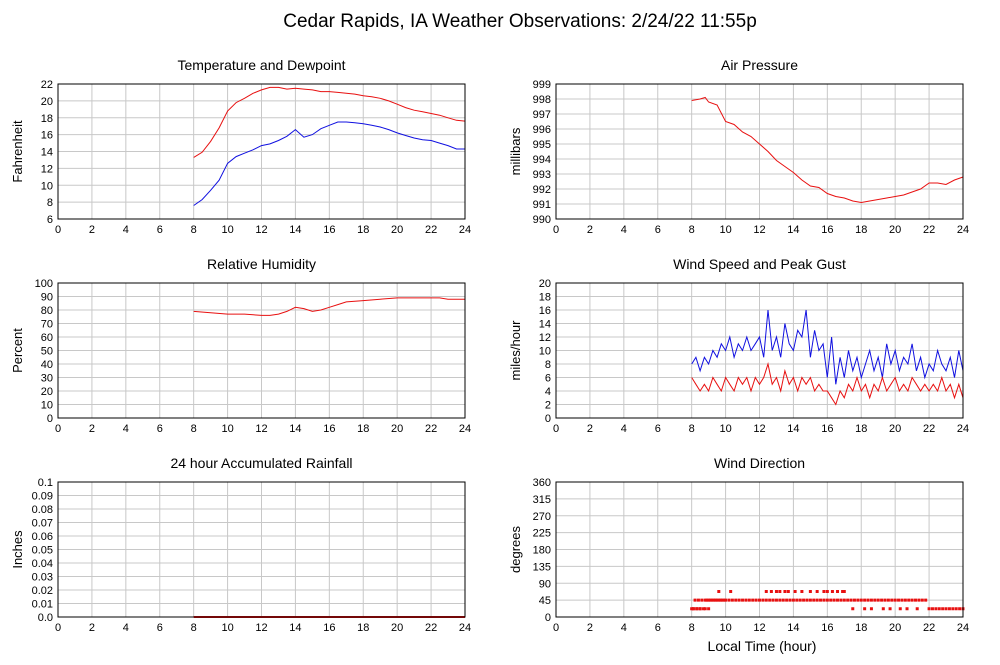 The image size is (1000, 665). Describe the element at coordinates (17, 350) in the screenshot. I see `y-axis-title: Percent` at that location.